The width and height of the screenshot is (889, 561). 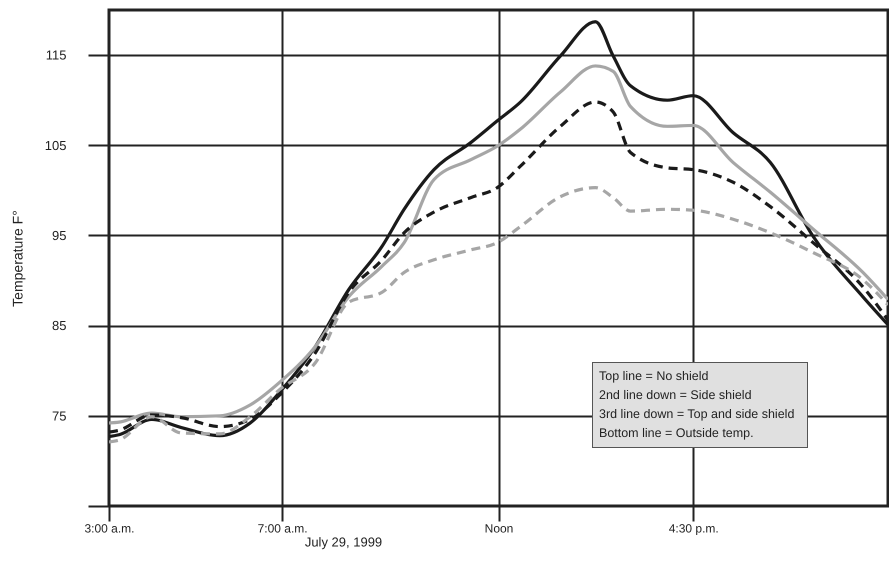 I want to click on x-tick-label: Noon, so click(x=499, y=529).